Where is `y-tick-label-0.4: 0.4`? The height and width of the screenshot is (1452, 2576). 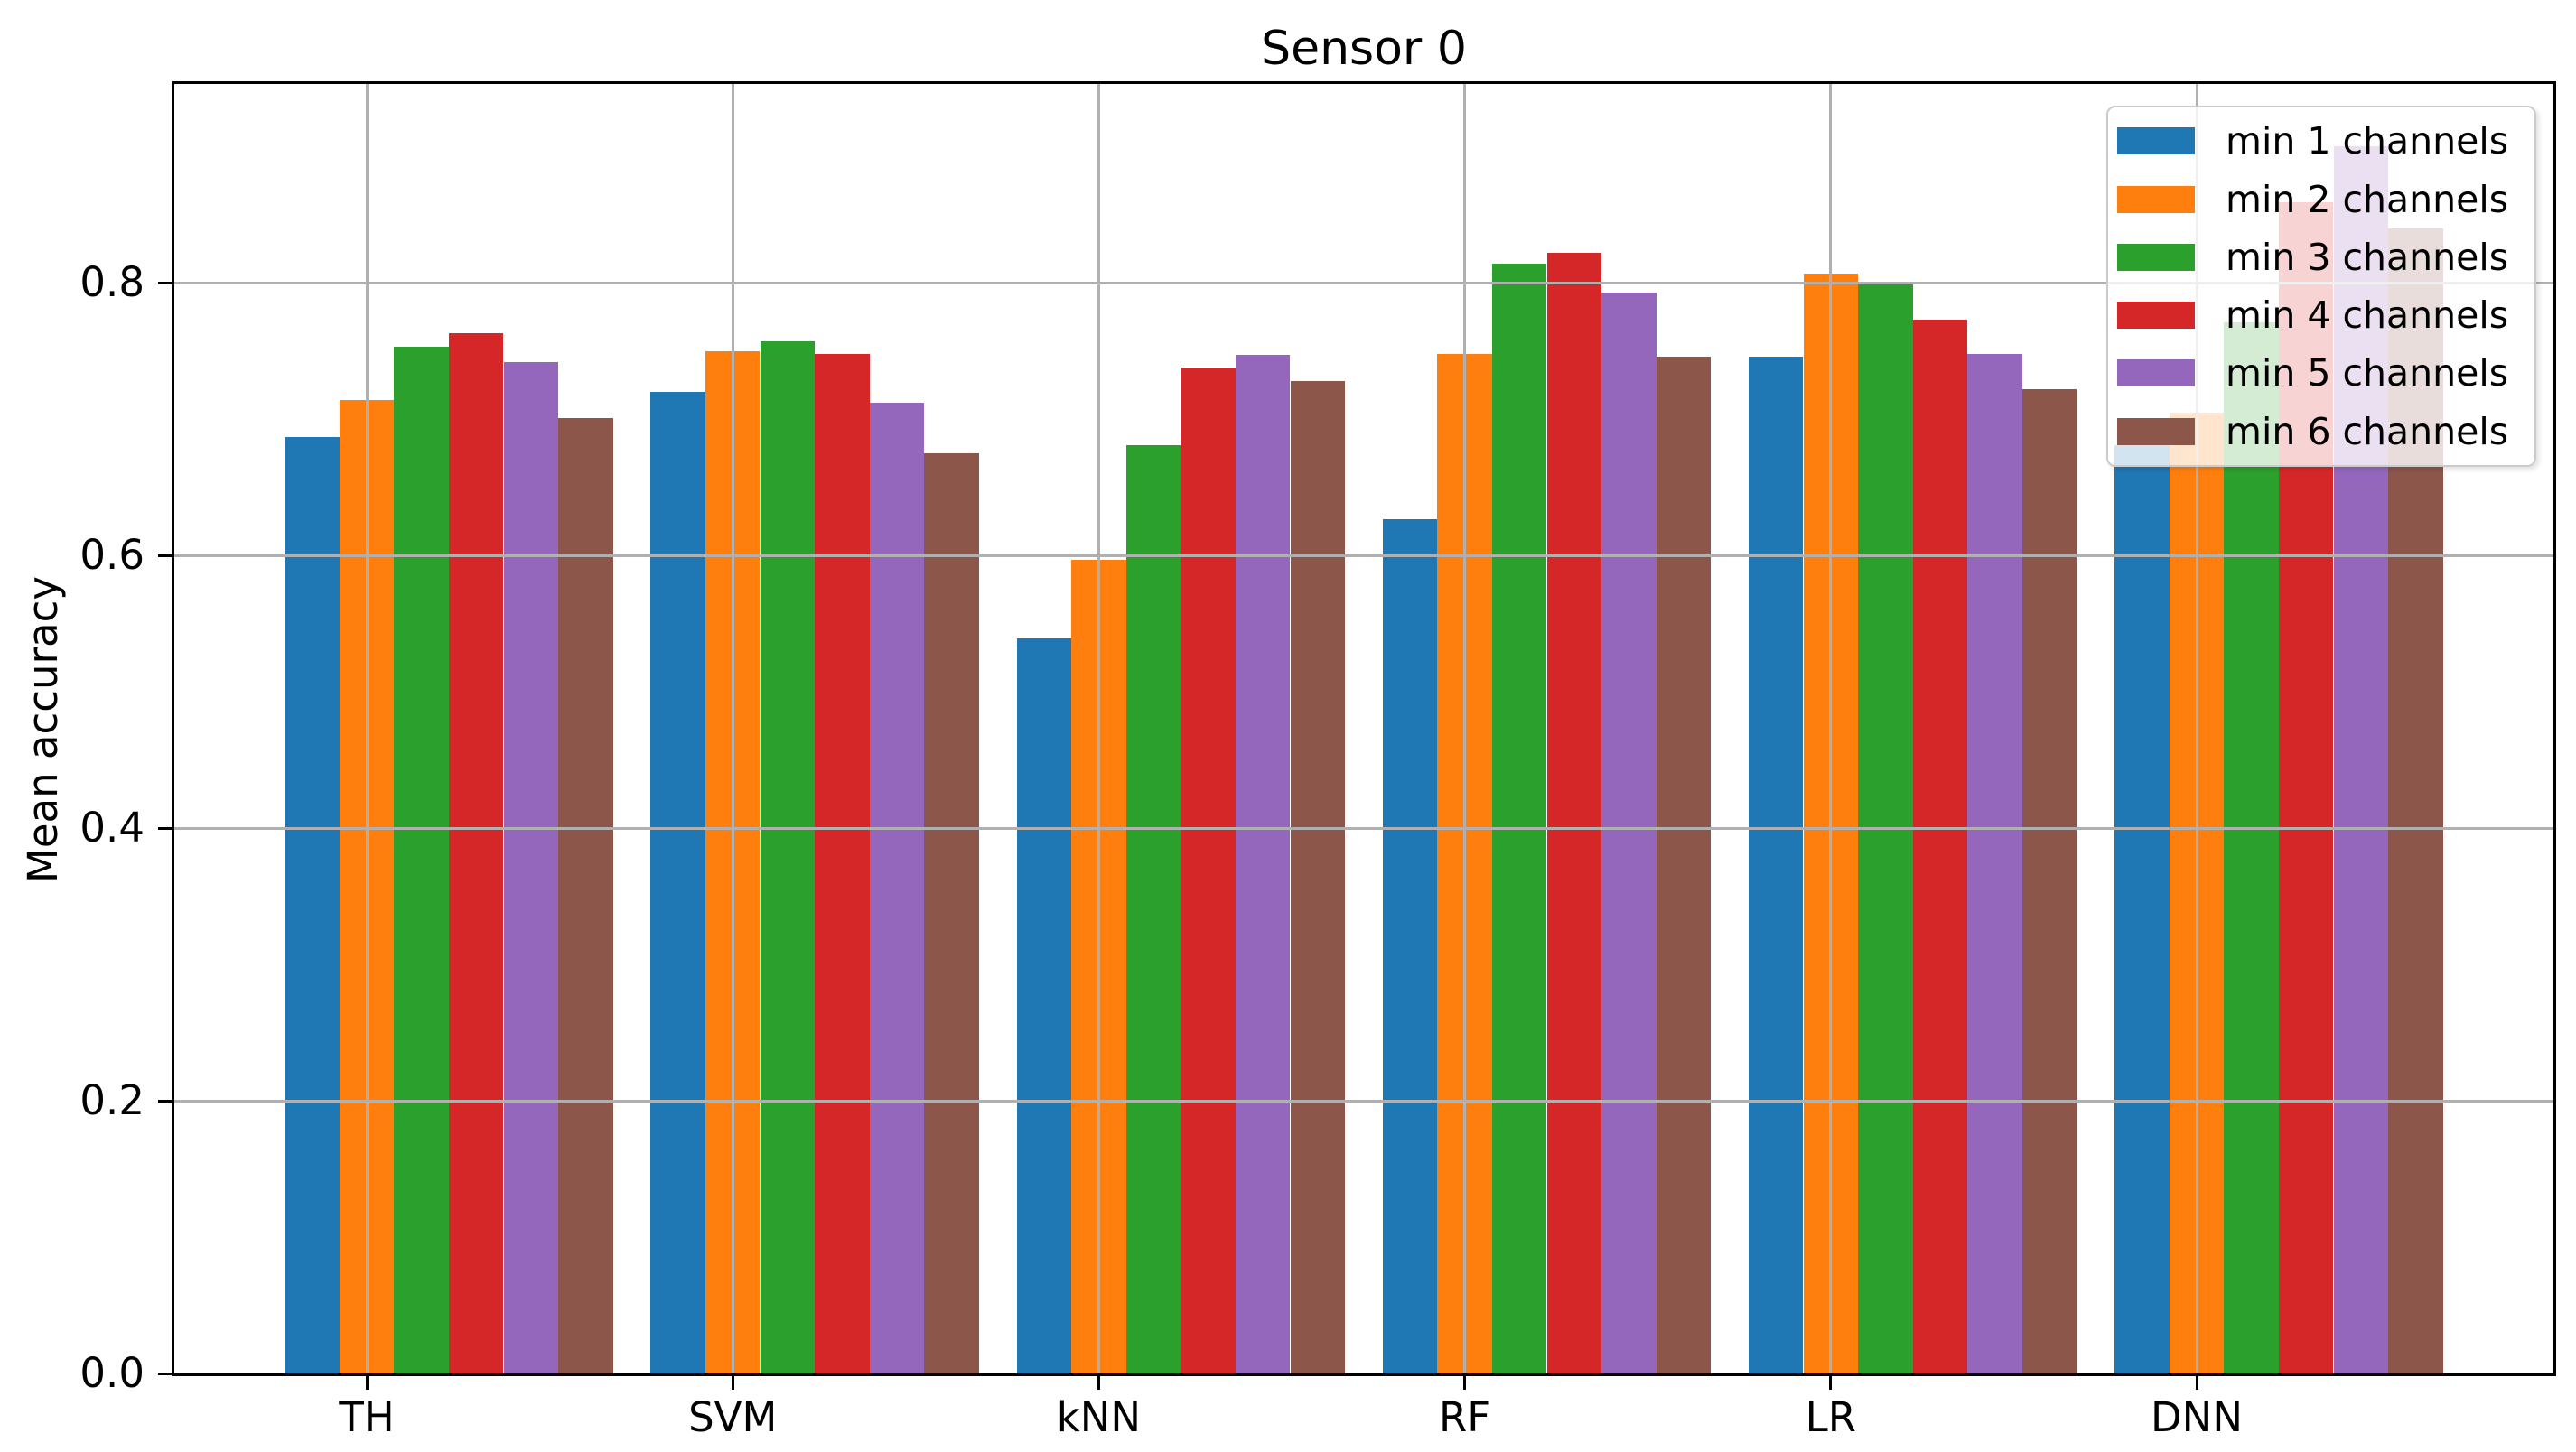
y-tick-label-0.4: 0.4 is located at coordinates (112, 828).